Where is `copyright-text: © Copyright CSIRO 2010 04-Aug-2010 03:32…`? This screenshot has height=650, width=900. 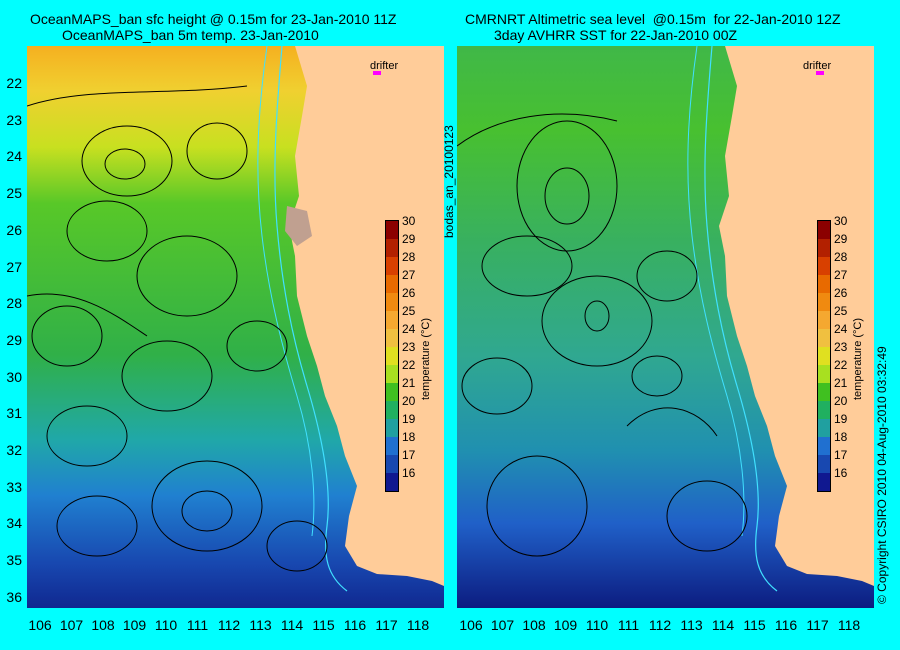
copyright-text: © Copyright CSIRO 2010 04-Aug-2010 03:32… is located at coordinates (882, 475).